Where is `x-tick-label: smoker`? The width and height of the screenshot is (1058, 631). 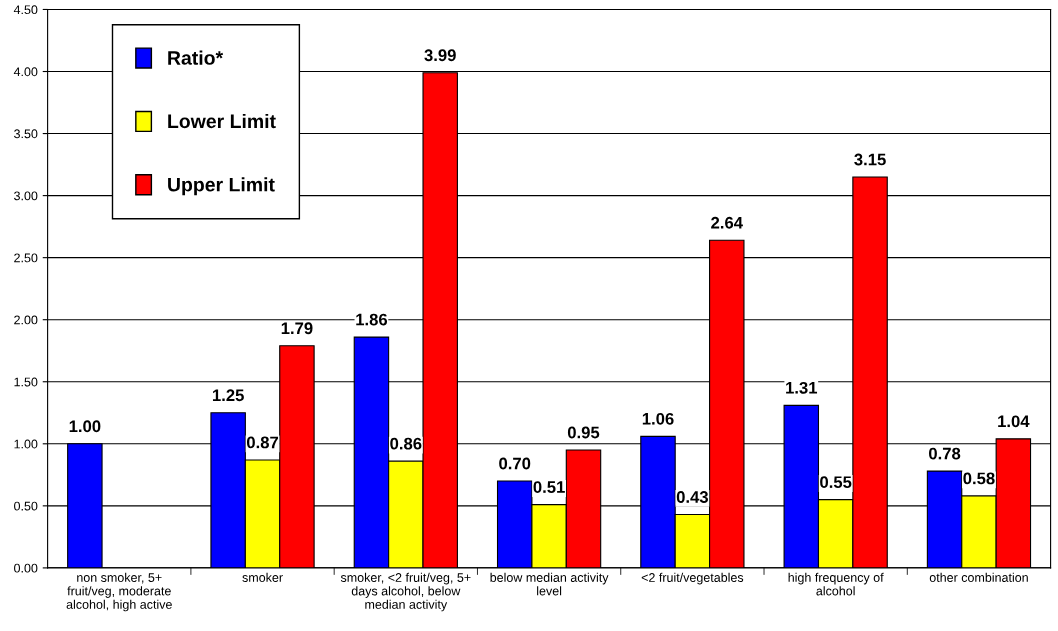 x-tick-label: smoker is located at coordinates (262, 577).